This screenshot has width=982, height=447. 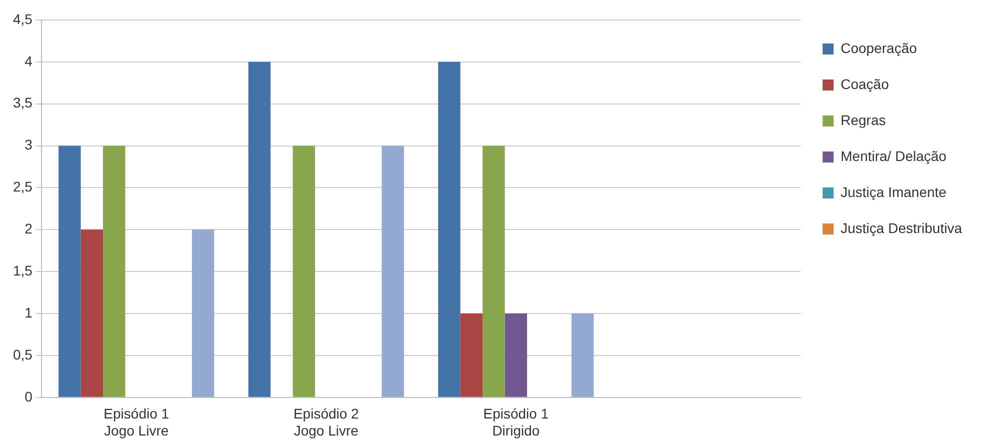 I want to click on y-tick-label: 3, so click(x=28, y=144).